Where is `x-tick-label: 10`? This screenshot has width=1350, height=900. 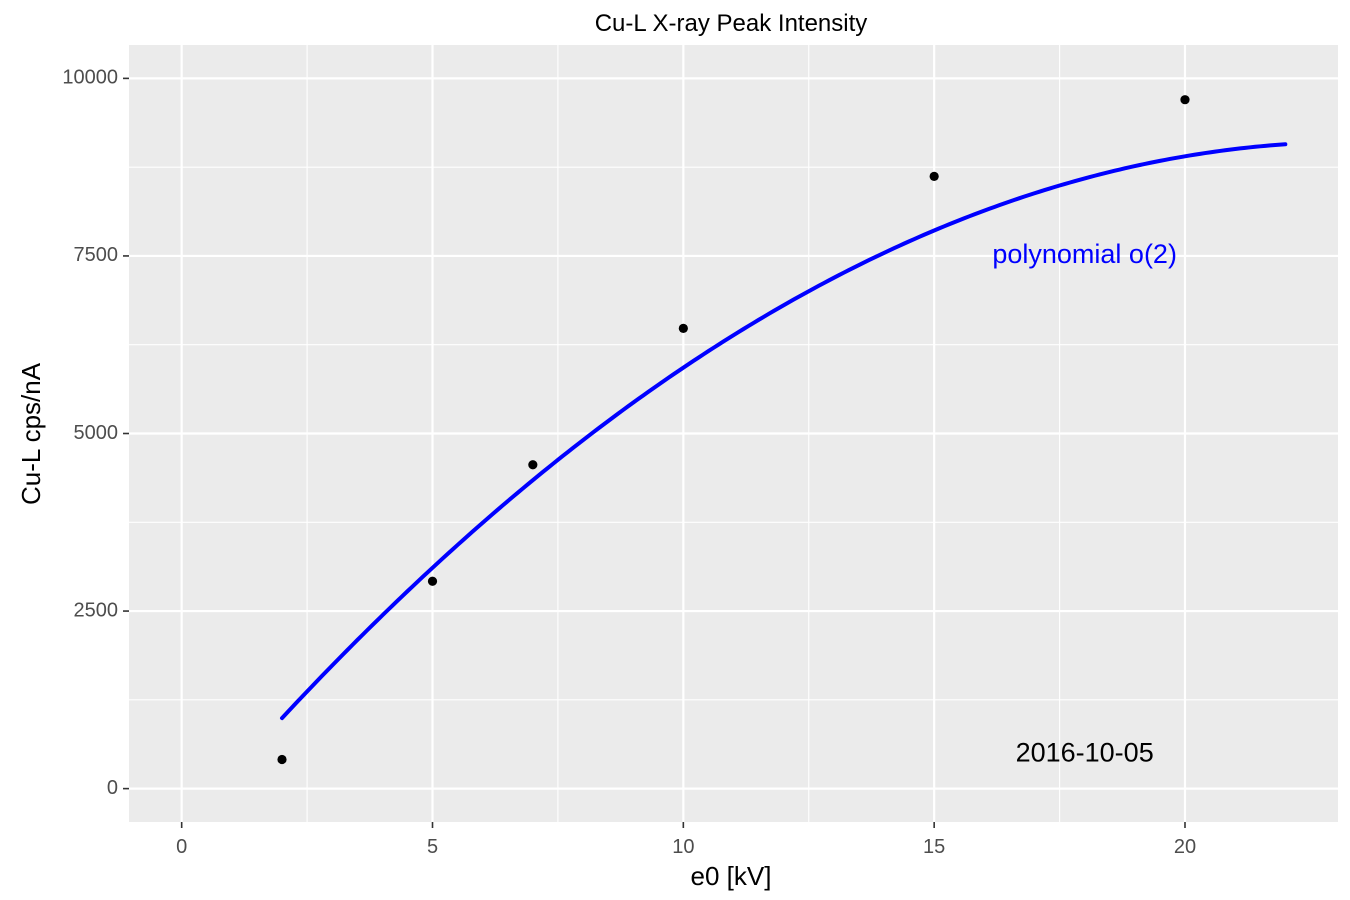 x-tick-label: 10 is located at coordinates (683, 847).